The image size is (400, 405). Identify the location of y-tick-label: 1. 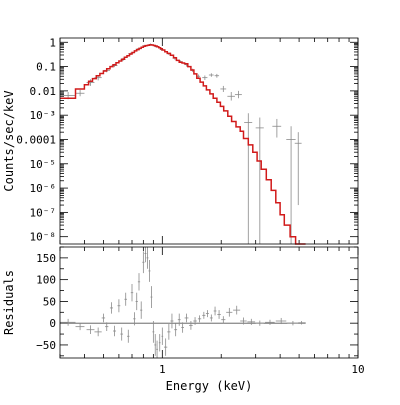
(52, 42).